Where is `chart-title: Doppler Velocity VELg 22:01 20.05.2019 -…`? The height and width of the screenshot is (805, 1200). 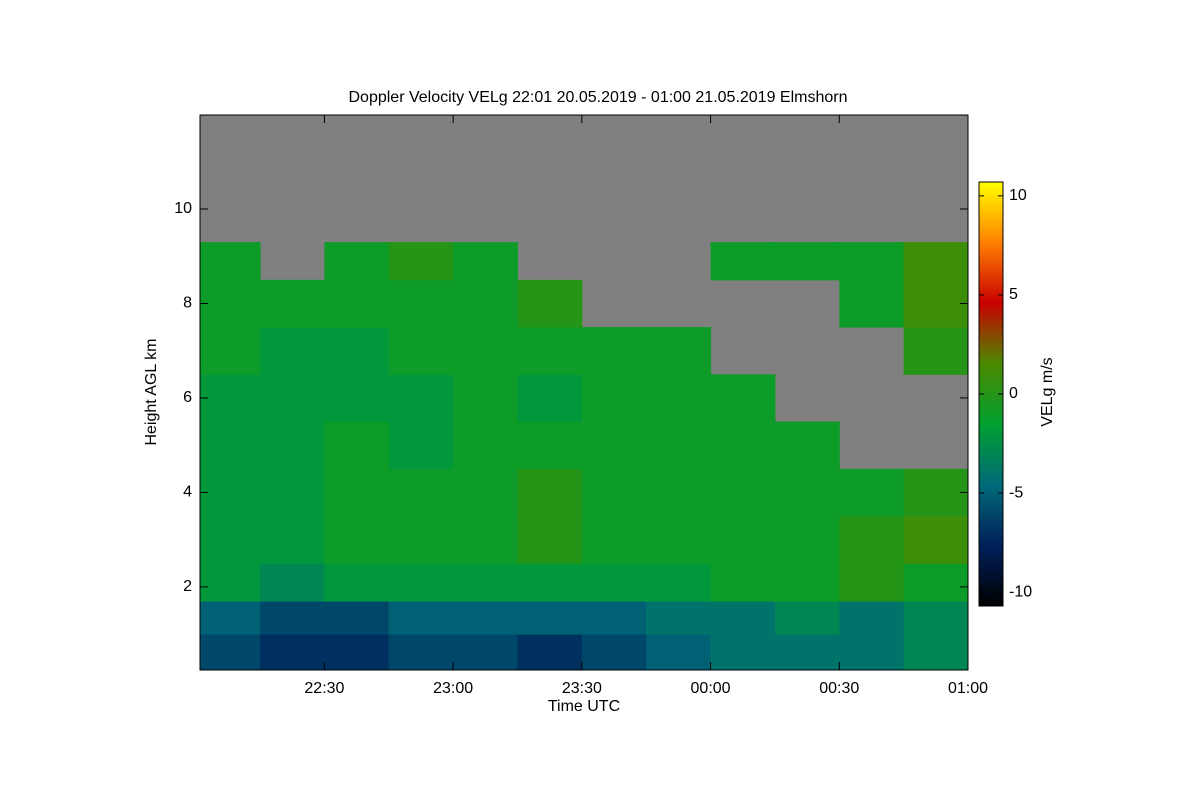
chart-title: Doppler Velocity VELg 22:01 20.05.2019 -… is located at coordinates (597, 97).